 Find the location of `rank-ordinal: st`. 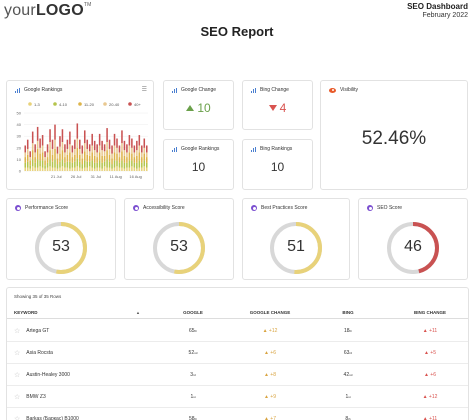

rank-ordinal: st is located at coordinates (194, 396).